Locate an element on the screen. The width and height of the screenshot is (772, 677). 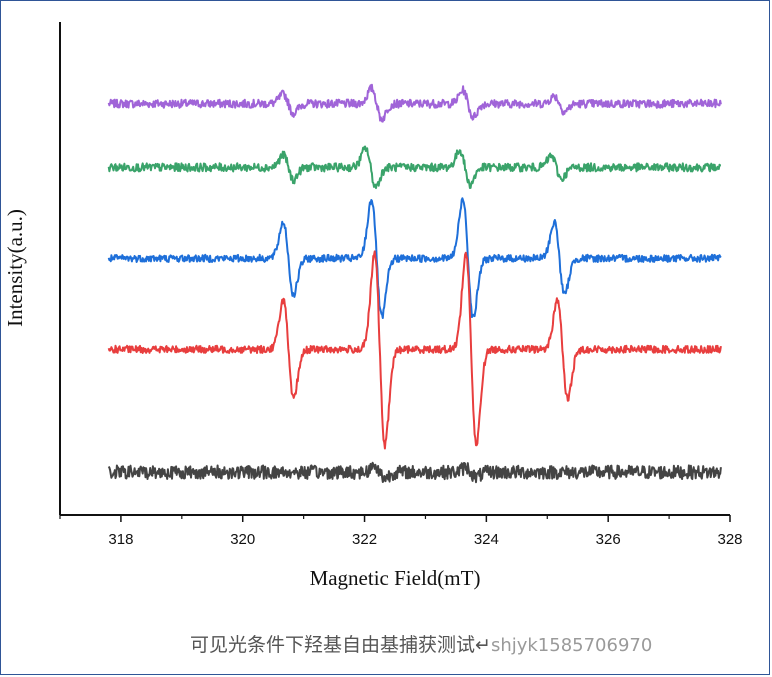
x-tick-label: 326 is located at coordinates (608, 539).